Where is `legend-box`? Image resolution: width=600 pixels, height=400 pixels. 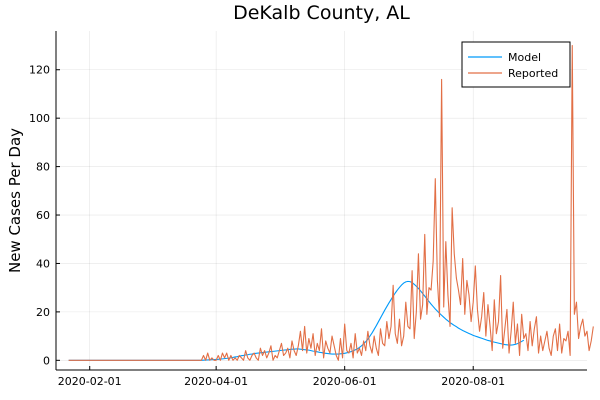
legend-box is located at coordinates (516, 64).